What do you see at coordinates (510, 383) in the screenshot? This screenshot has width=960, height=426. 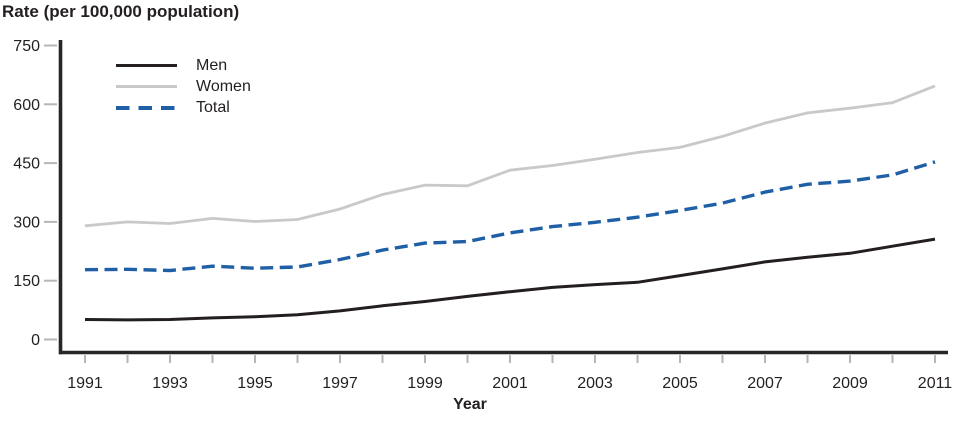 I see `x-tick-label: 2001` at bounding box center [510, 383].